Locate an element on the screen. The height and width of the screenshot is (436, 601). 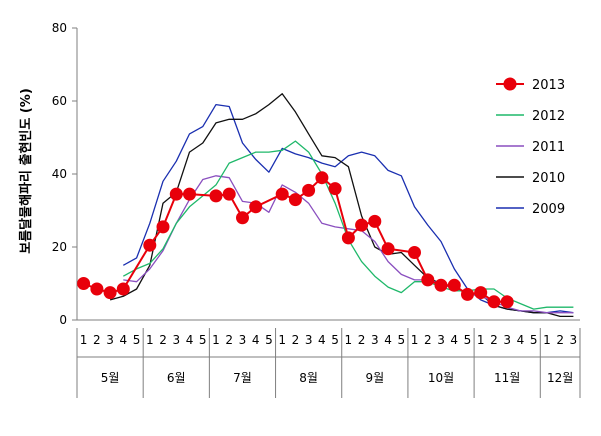
y-tick-label: 0 is located at coordinates (63, 320).